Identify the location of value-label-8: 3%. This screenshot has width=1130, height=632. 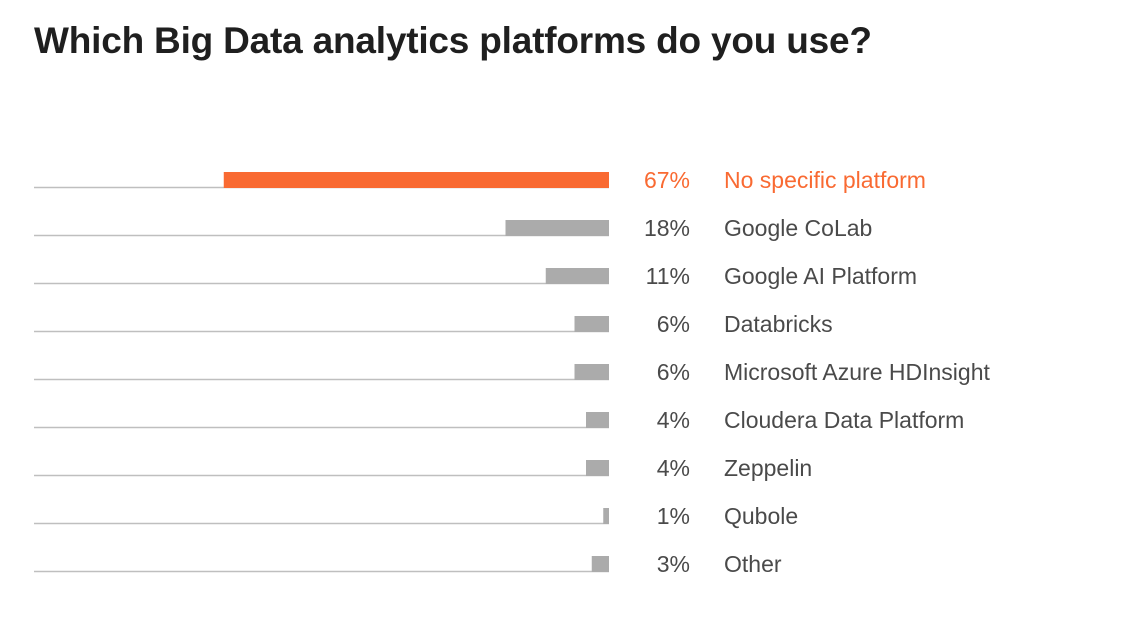
(673, 564).